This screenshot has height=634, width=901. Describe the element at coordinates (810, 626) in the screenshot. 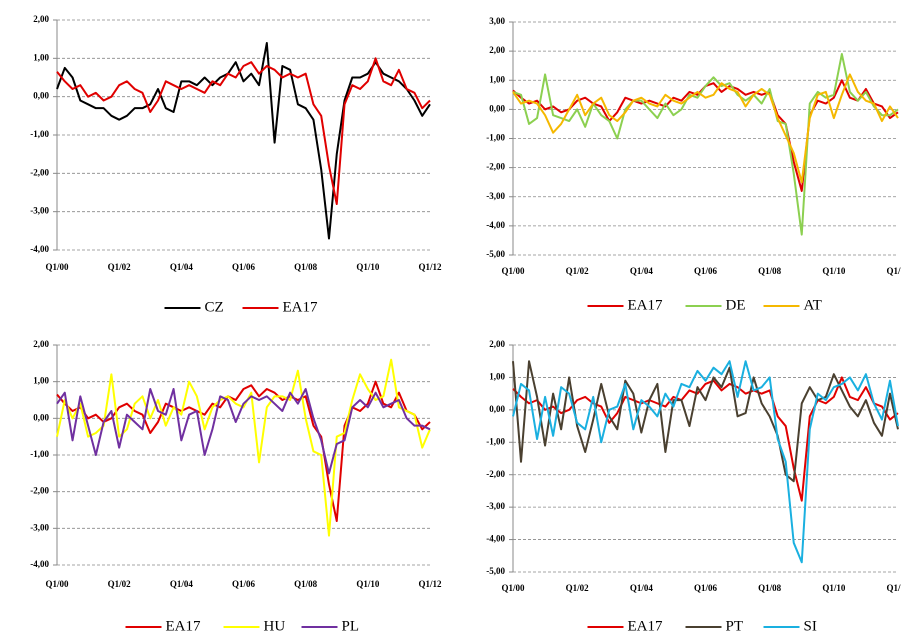

I see `legend-label: SI` at that location.